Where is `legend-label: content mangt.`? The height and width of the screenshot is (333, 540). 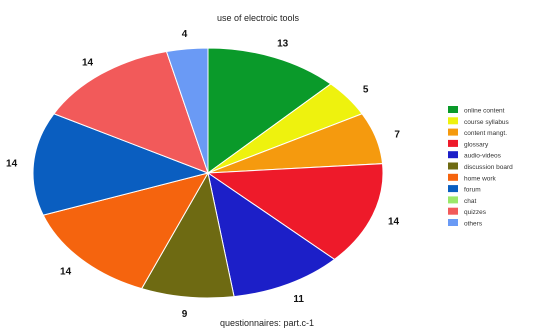 legend-label: content mangt. is located at coordinates (485, 133).